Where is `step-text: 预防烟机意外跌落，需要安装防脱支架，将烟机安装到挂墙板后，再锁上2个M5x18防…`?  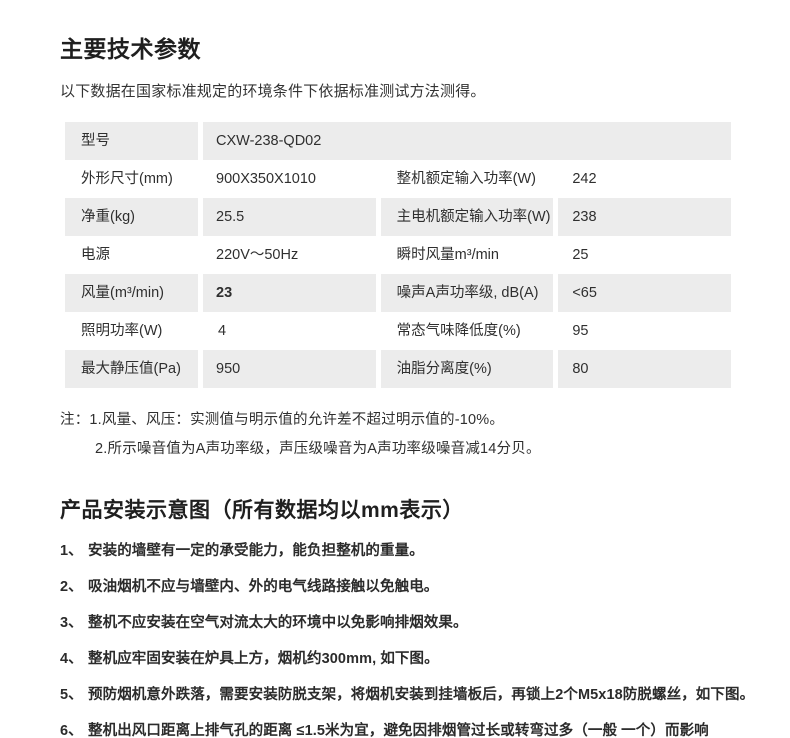
step-text: 预防烟机意外跌落，需要安装防脱支架，将烟机安装到挂墙板后，再锁上2个M5x18防… is located at coordinates (421, 695).